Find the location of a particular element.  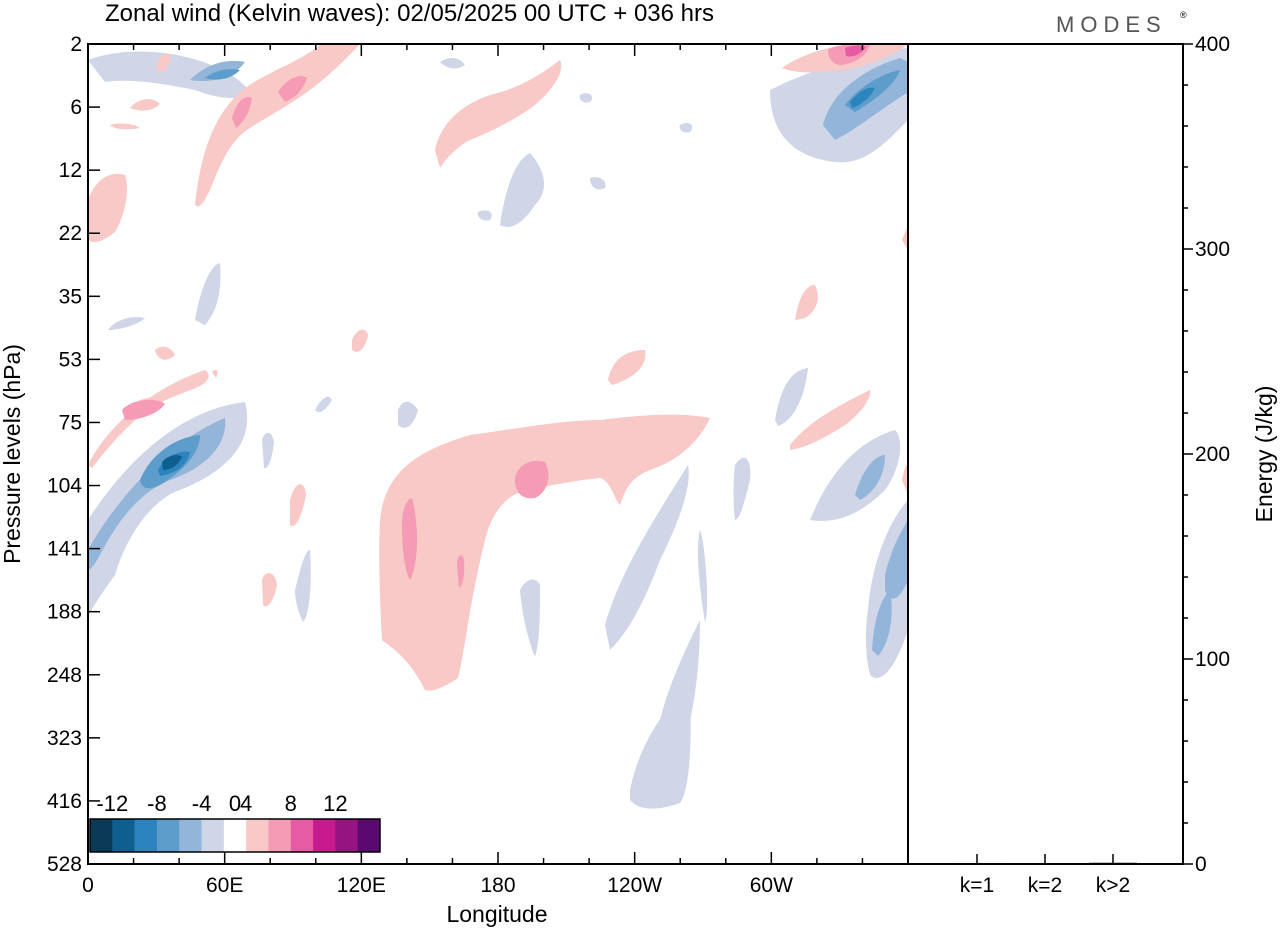

negative-anomaly-peak is located at coordinates (172, 462).